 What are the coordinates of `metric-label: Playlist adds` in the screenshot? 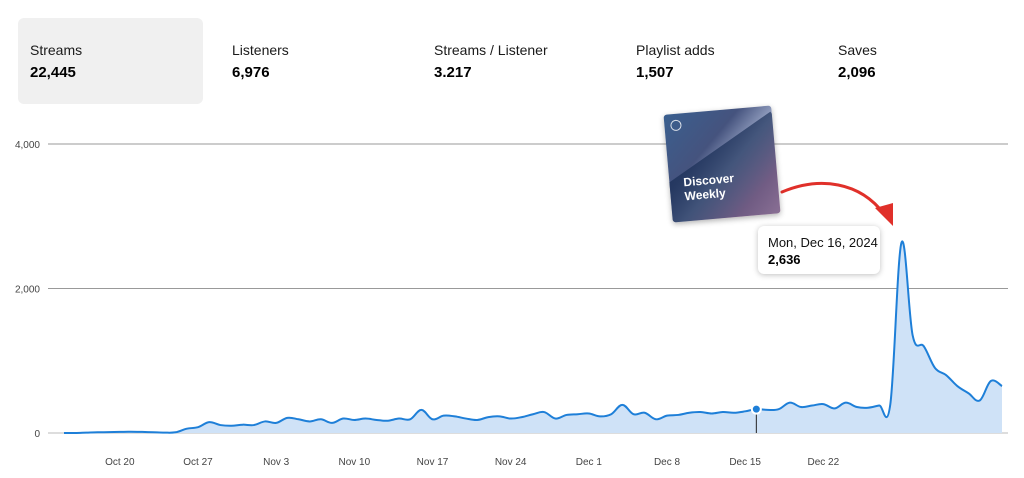 It's located at (675, 50).